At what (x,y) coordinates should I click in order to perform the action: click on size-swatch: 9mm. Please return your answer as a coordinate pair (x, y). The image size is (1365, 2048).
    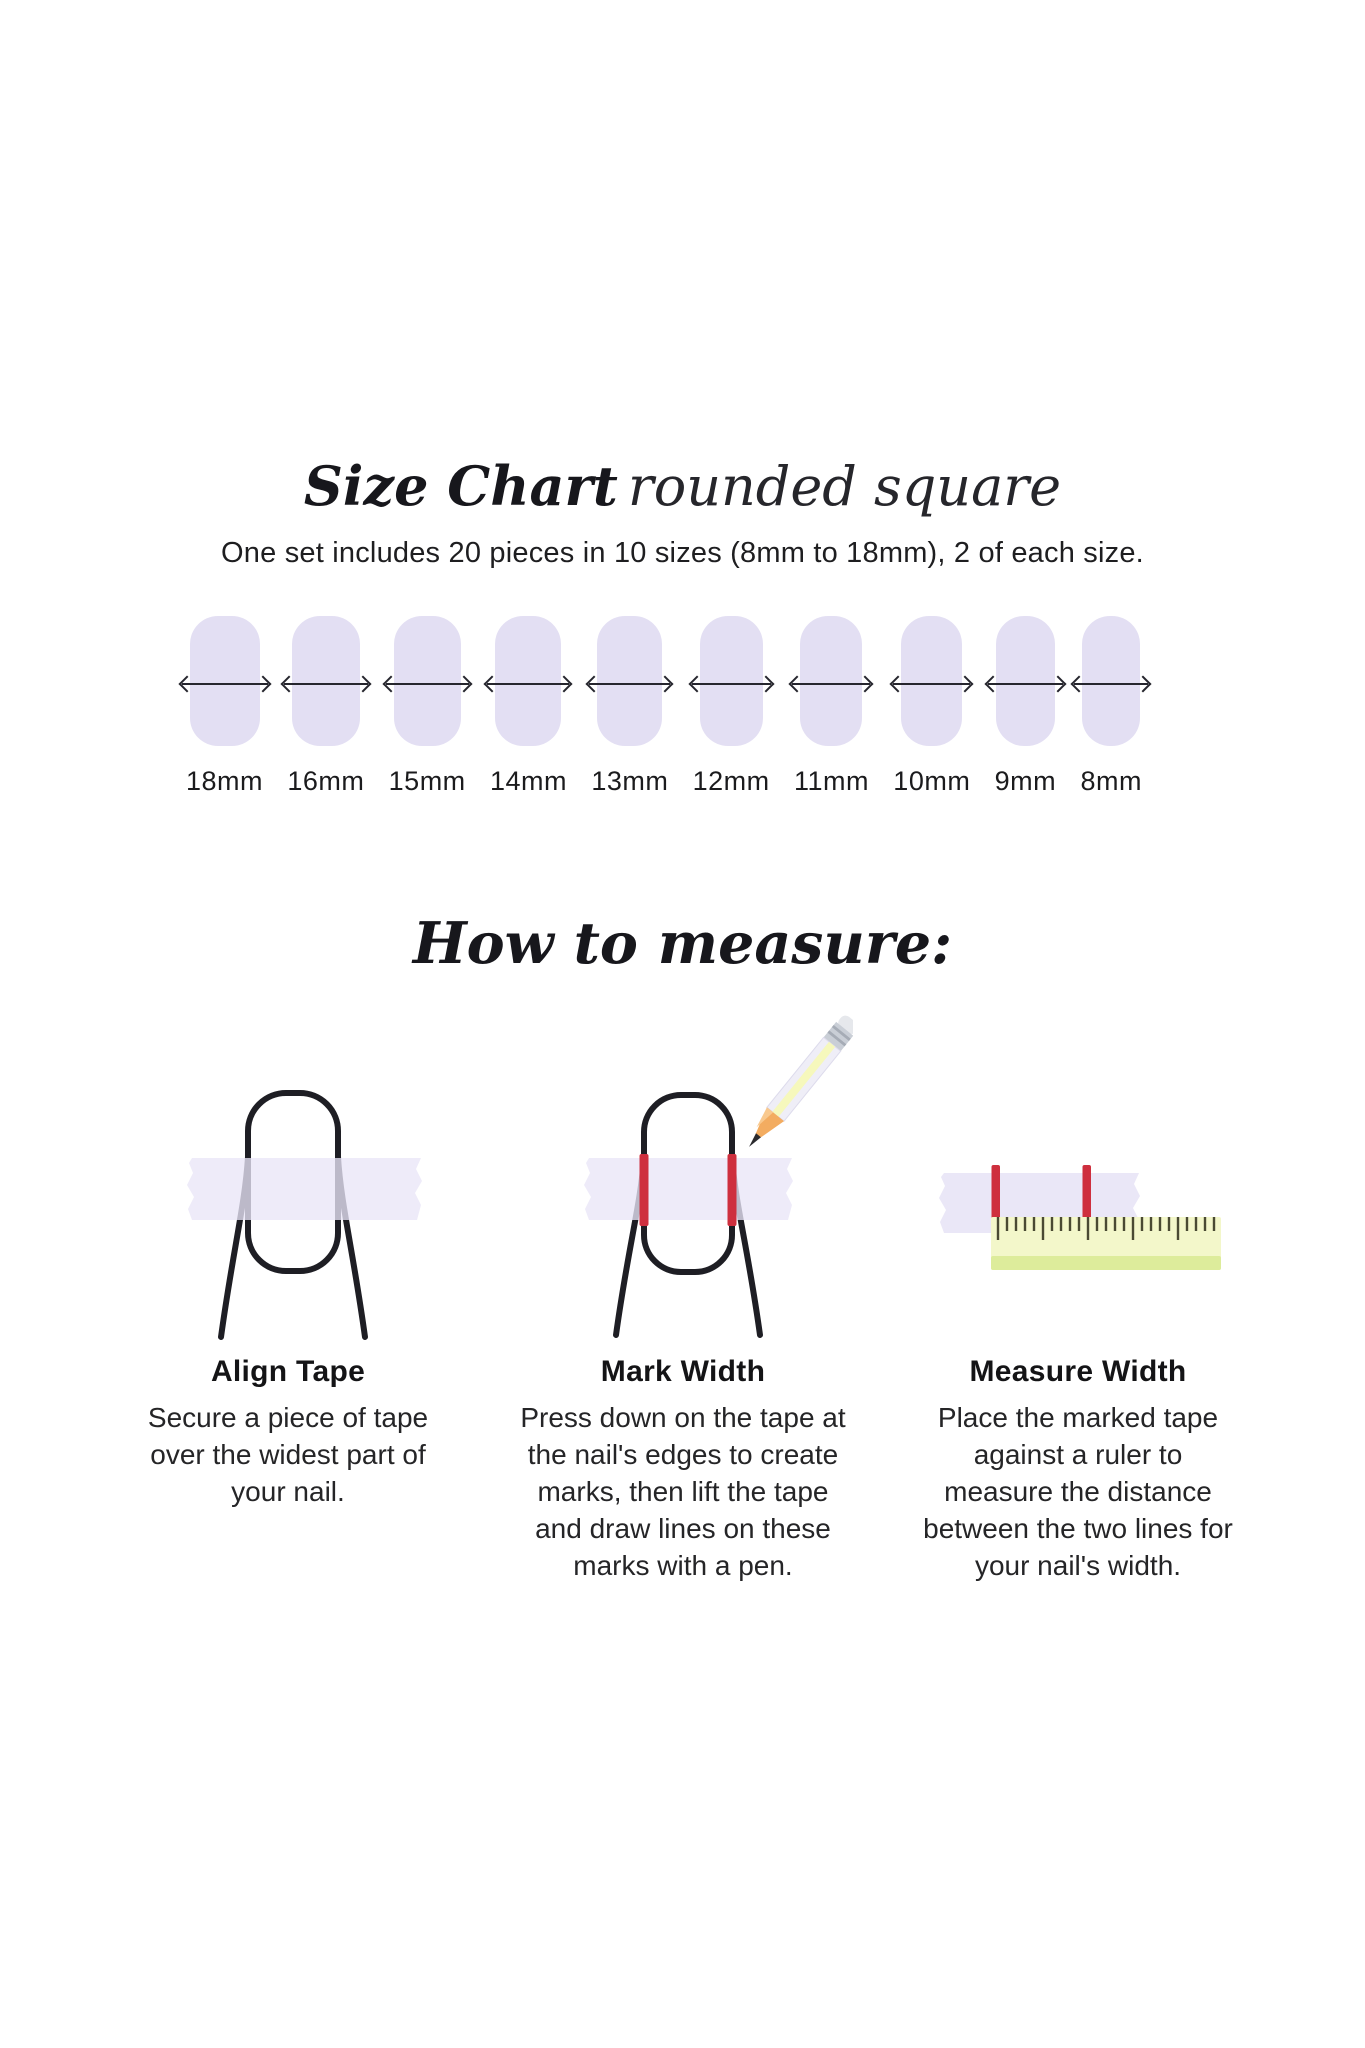
    Looking at the image, I should click on (1025, 706).